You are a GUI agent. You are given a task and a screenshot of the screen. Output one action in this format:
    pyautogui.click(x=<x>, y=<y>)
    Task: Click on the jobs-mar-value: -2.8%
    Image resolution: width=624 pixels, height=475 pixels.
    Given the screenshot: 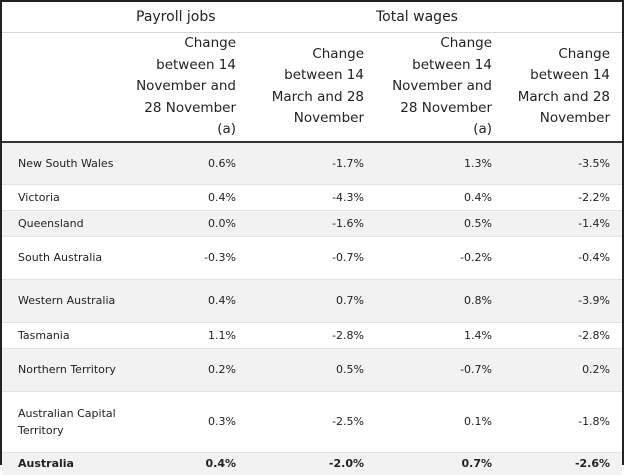 What is the action you would take?
    pyautogui.click(x=312, y=335)
    